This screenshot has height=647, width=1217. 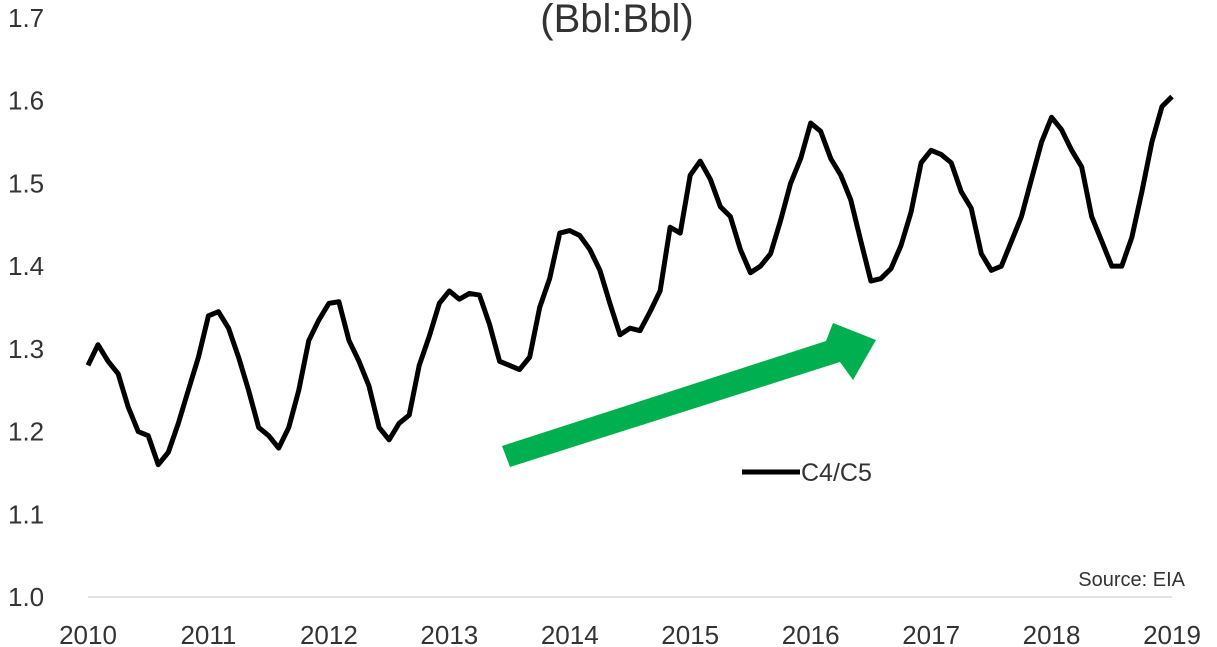 I want to click on x-tick-label: 2013, so click(x=449, y=633).